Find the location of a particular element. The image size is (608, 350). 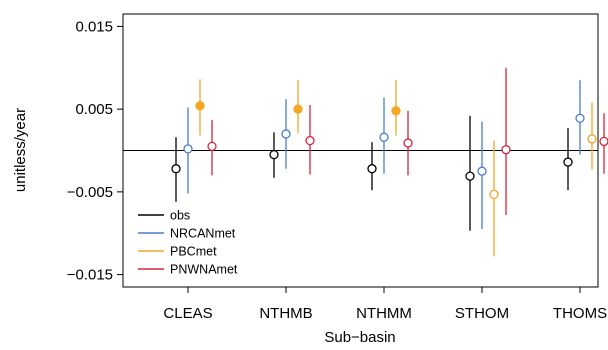

legend: obs NRCANmet PBCmet PNWNAmet is located at coordinates (188, 243).